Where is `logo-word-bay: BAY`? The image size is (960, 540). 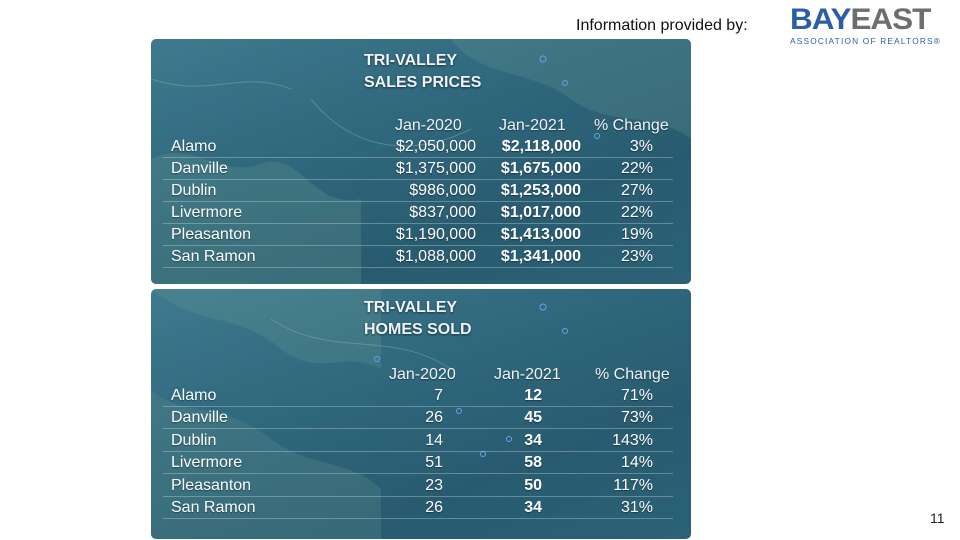 logo-word-bay: BAY is located at coordinates (821, 19).